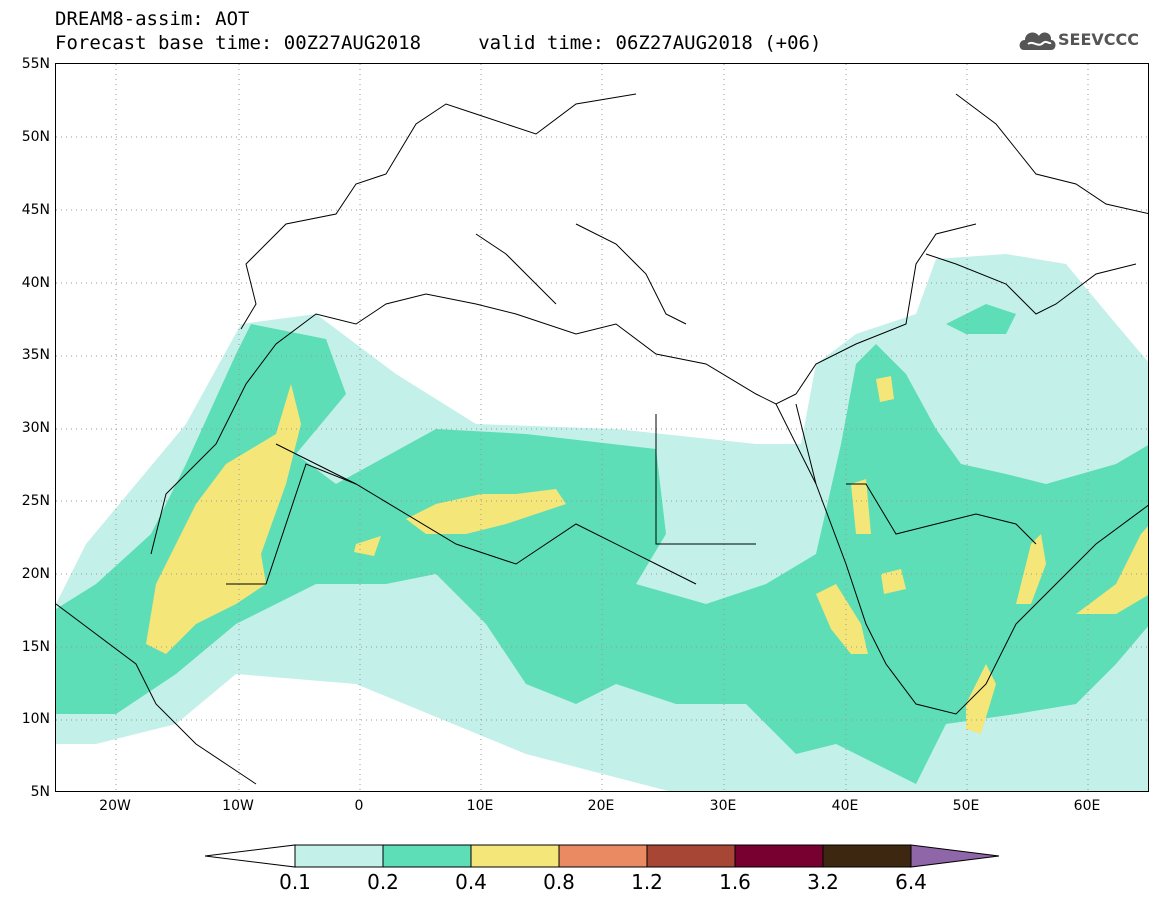 This screenshot has height=905, width=1165. I want to click on logo-text: SEEVCCC, so click(1098, 39).